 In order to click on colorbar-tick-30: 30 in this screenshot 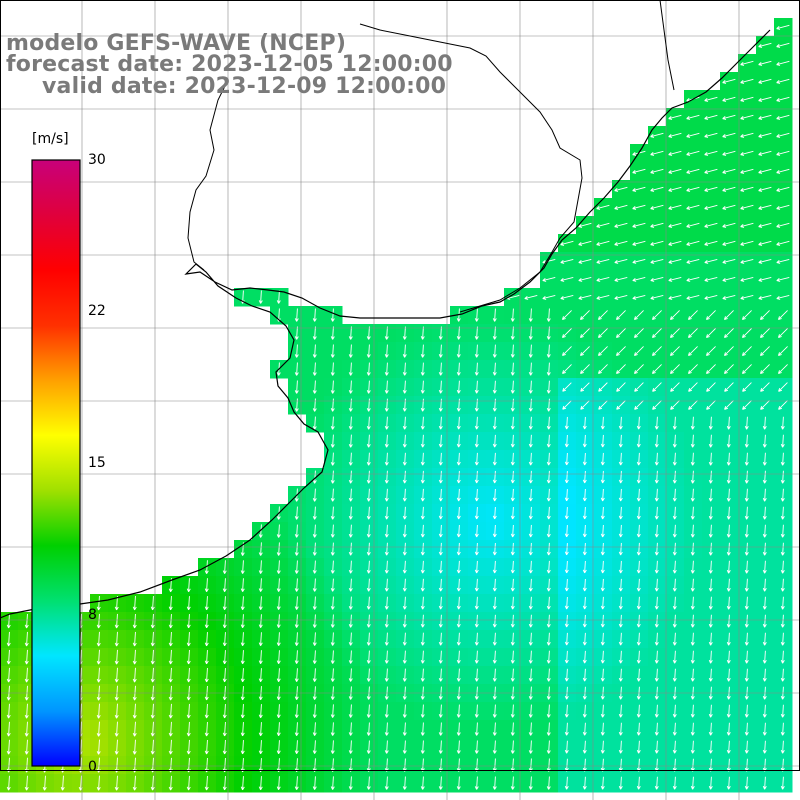, I will do `click(97, 160)`.